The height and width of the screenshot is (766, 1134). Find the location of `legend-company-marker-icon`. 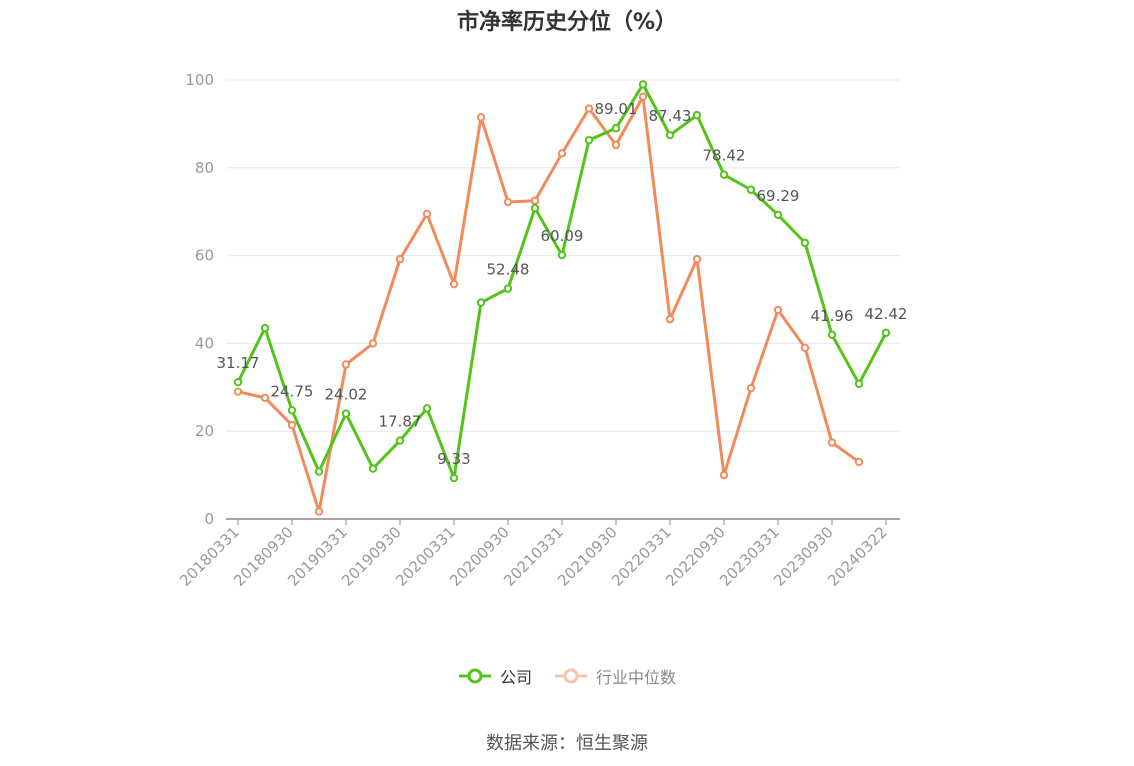

legend-company-marker-icon is located at coordinates (474, 676).